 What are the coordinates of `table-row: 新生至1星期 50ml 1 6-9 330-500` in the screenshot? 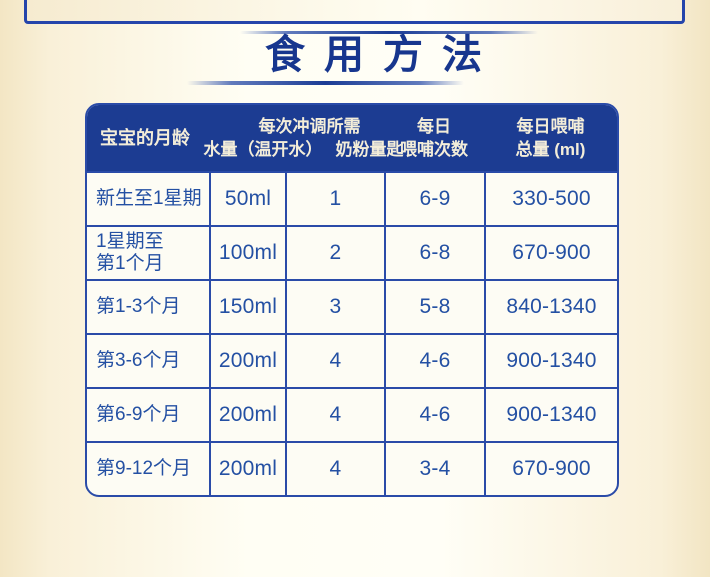 It's located at (352, 198).